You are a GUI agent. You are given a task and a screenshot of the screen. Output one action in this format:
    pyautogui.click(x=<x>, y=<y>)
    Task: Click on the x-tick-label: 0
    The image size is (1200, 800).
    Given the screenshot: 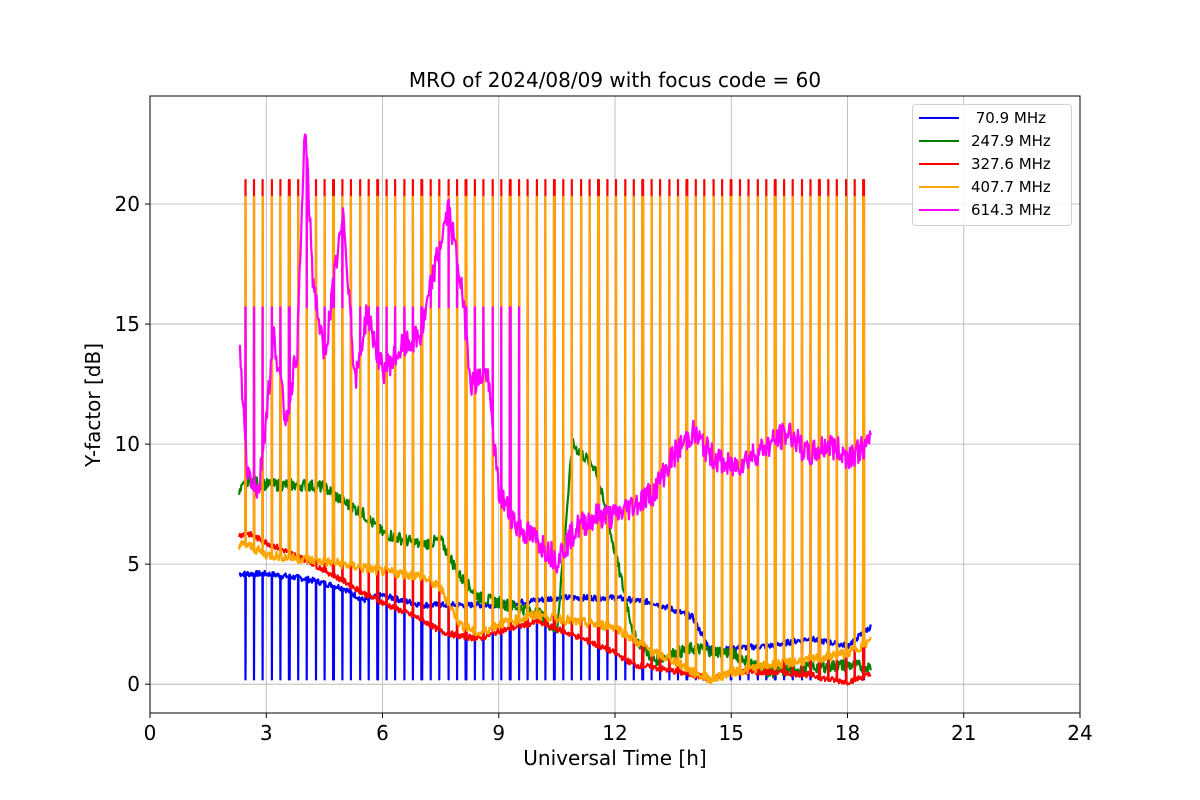 What is the action you would take?
    pyautogui.click(x=150, y=733)
    